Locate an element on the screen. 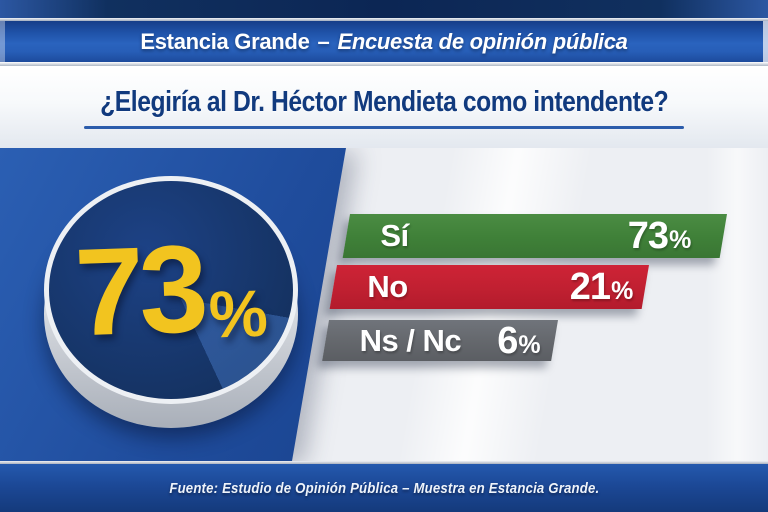 The image size is (768, 512). disc-value: 73 % is located at coordinates (171, 290).